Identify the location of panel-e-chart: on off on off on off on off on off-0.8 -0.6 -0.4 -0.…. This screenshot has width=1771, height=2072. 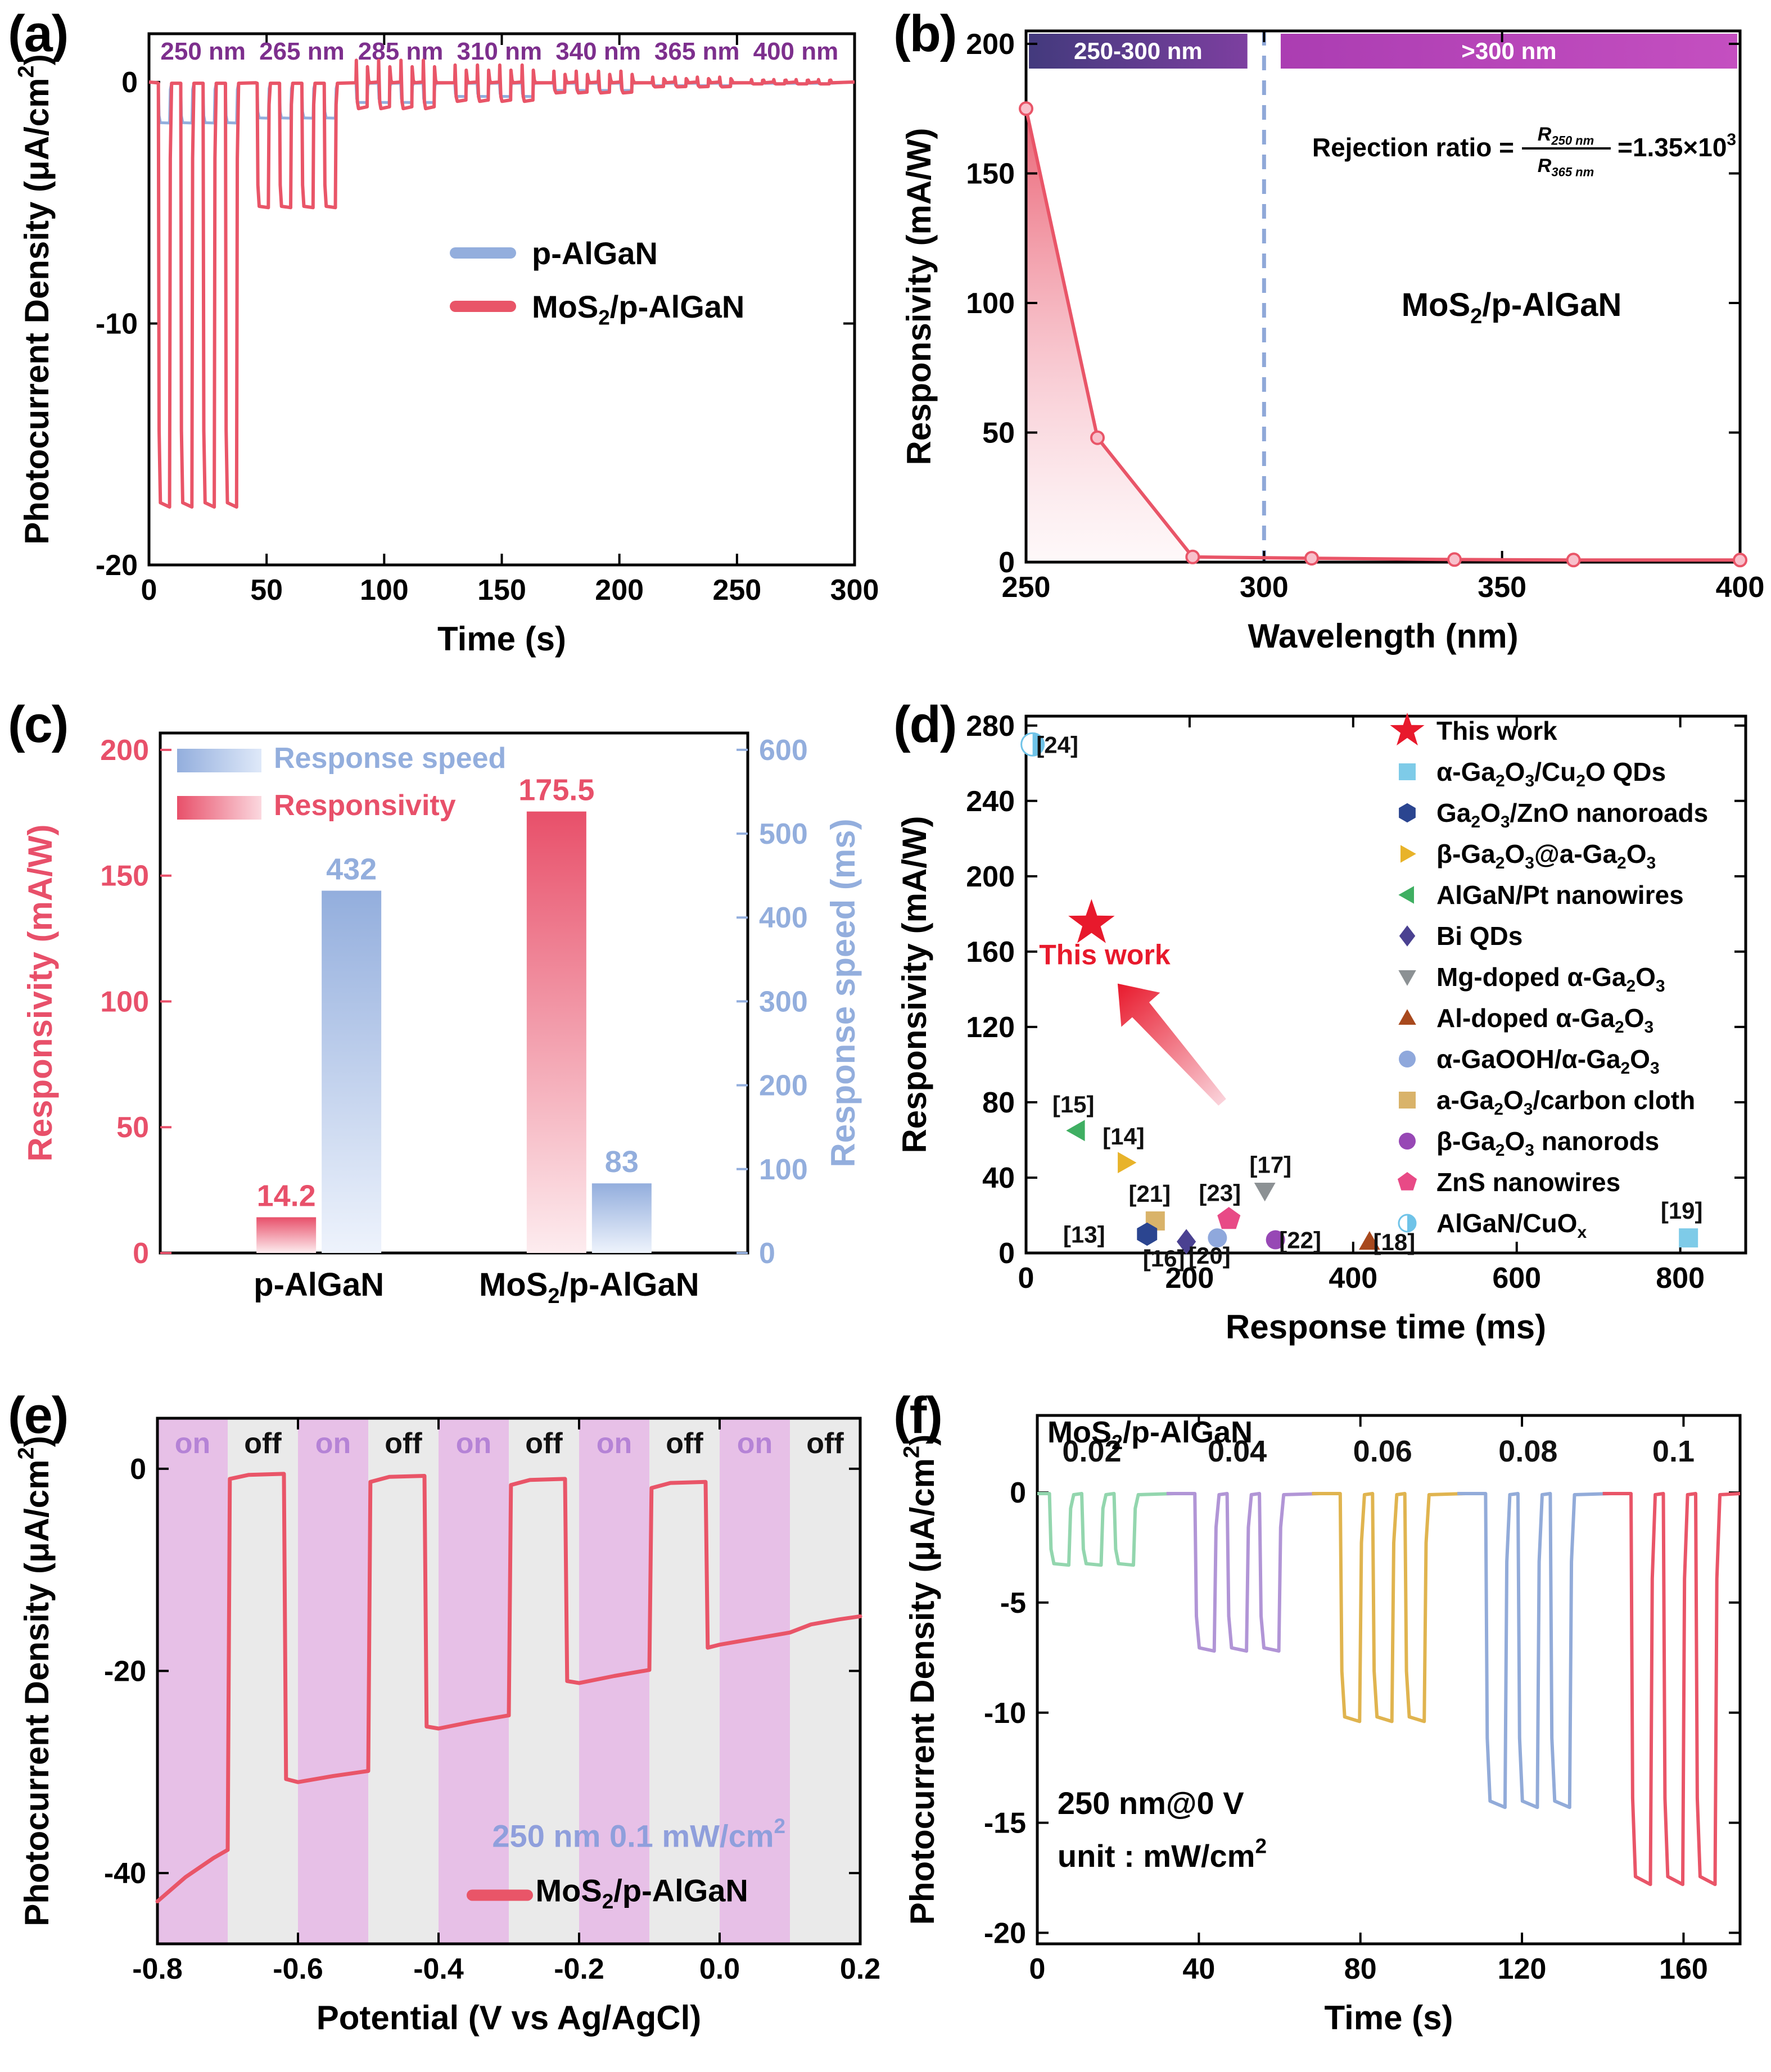
(447, 1727).